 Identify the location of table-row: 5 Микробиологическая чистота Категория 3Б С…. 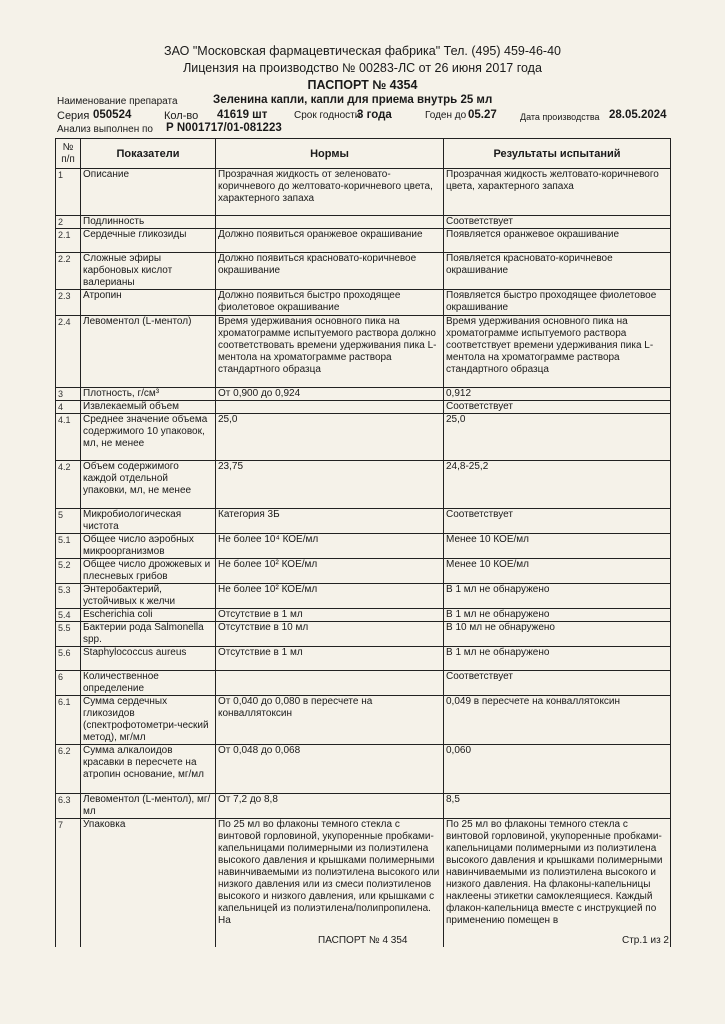
(363, 521).